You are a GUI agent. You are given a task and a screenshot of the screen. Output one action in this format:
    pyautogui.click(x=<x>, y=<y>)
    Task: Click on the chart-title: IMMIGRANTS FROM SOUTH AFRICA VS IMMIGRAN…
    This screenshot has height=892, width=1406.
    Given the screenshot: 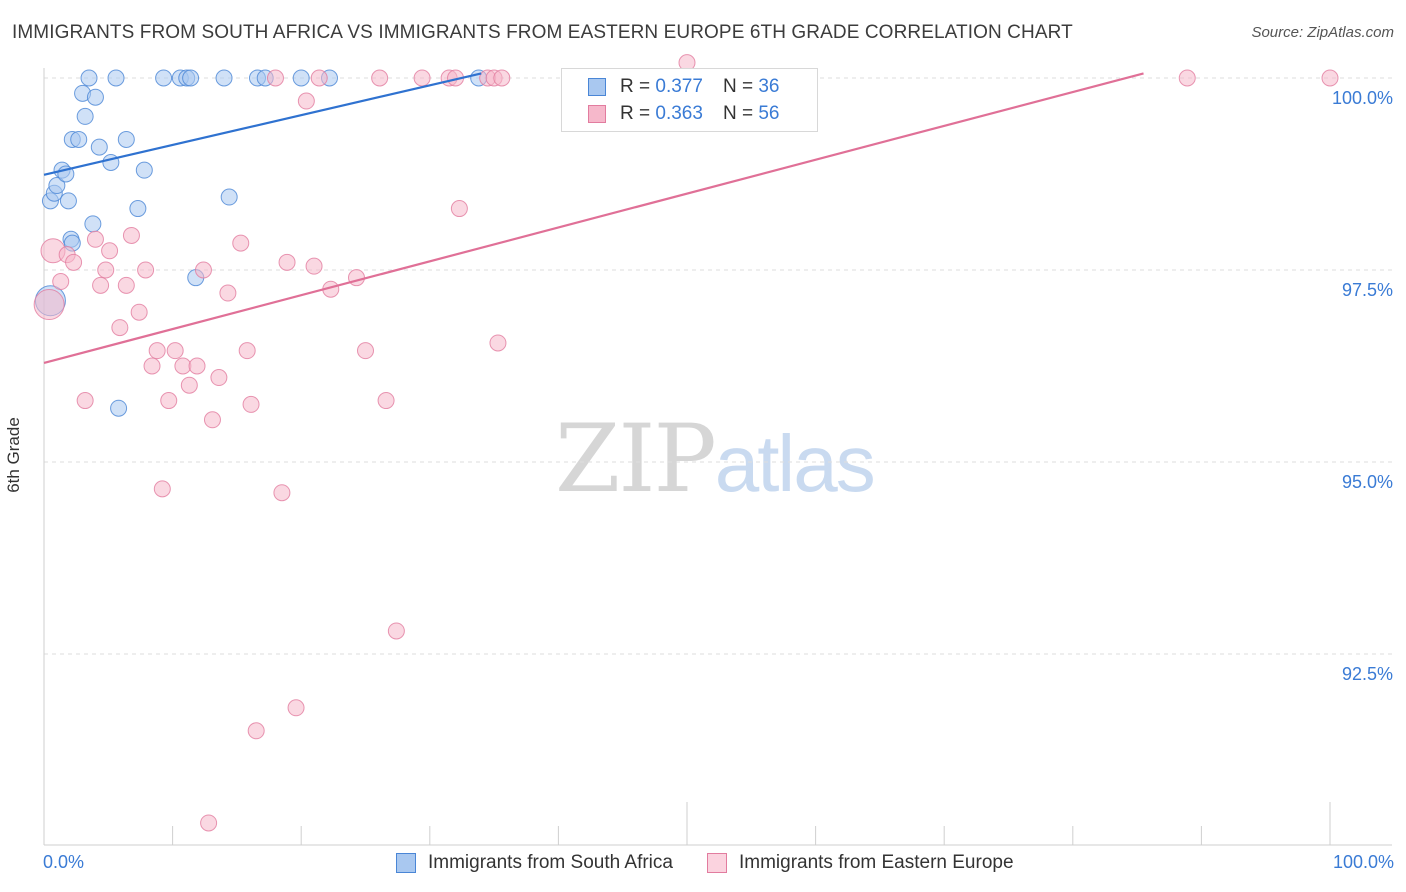 What is the action you would take?
    pyautogui.click(x=542, y=32)
    